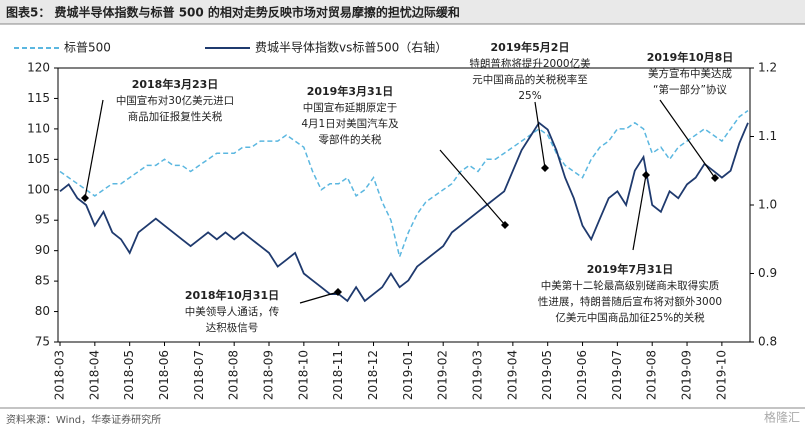 This screenshot has height=430, width=805. What do you see at coordinates (199, 375) in the screenshot?
I see `x-tick-label: 2018-07` at bounding box center [199, 375].